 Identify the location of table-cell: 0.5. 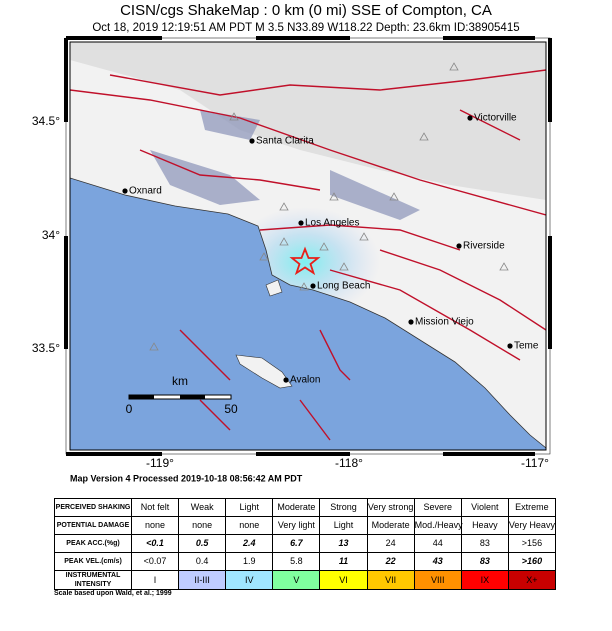
(202, 543).